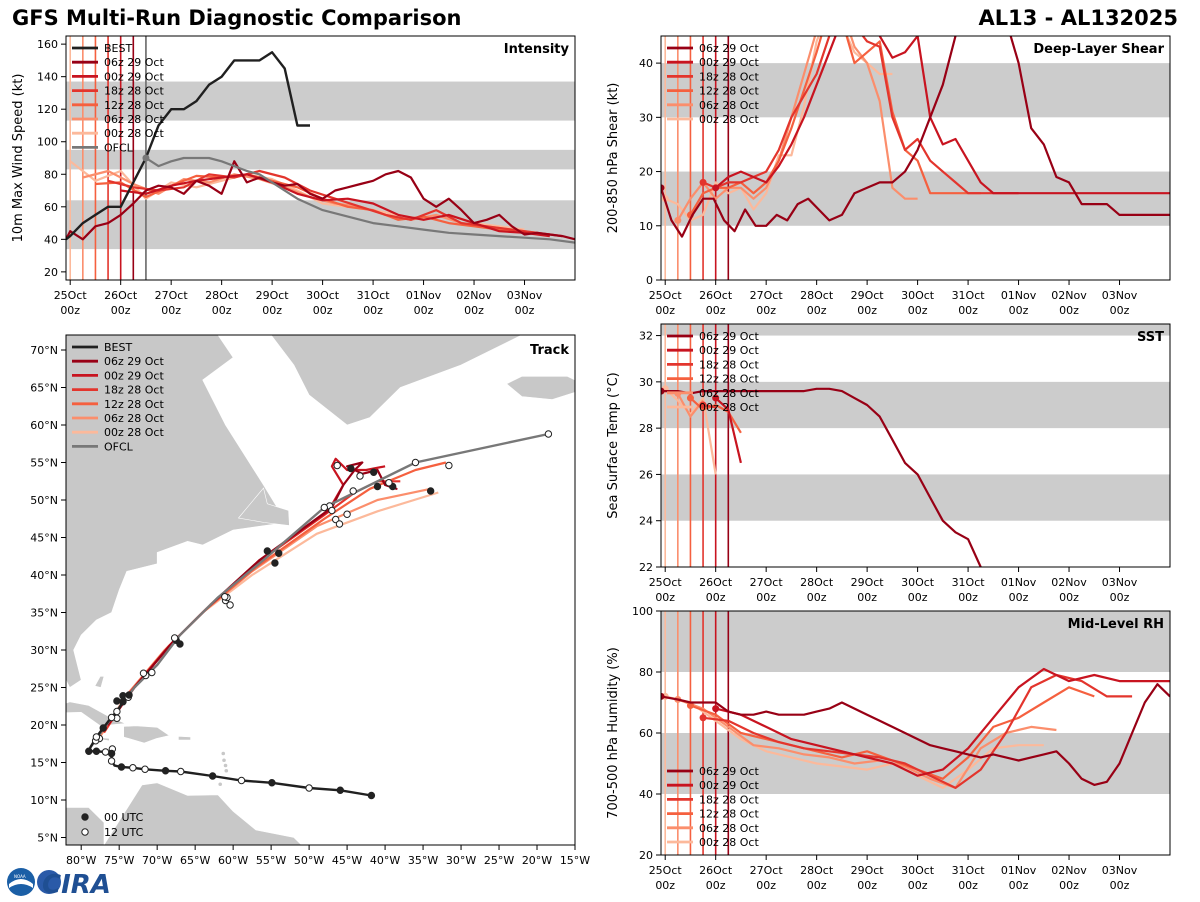 The image size is (1200, 902). Describe the element at coordinates (424, 295) in the screenshot. I see `intensity-x-tick-date: 01Nov` at that location.